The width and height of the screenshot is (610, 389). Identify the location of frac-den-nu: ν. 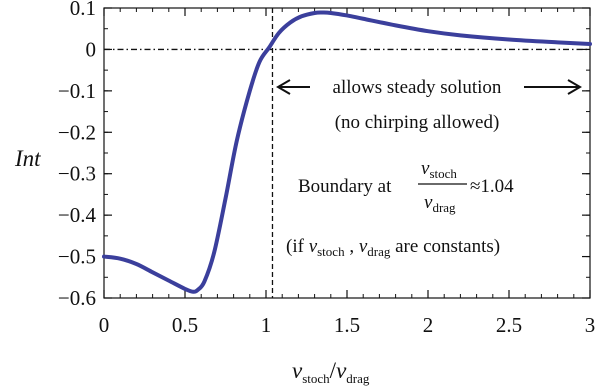
(428, 202).